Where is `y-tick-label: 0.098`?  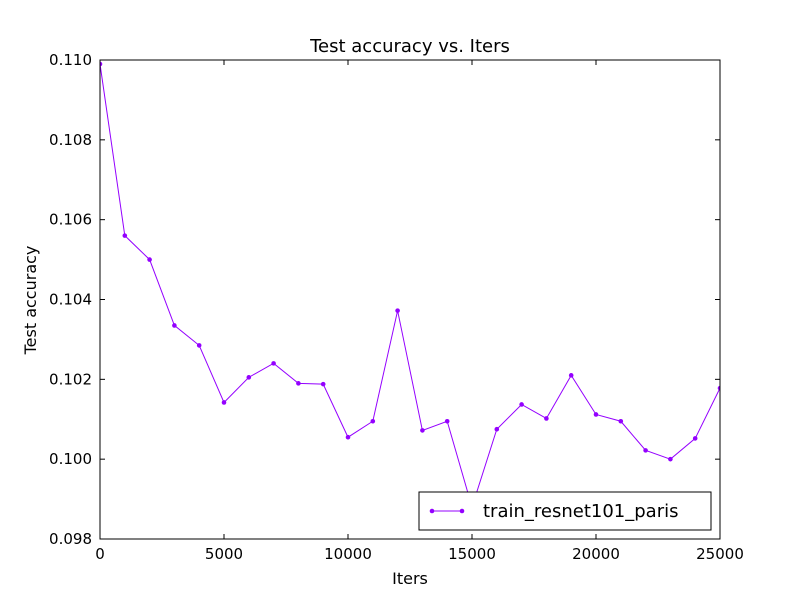 y-tick-label: 0.098 is located at coordinates (70, 539).